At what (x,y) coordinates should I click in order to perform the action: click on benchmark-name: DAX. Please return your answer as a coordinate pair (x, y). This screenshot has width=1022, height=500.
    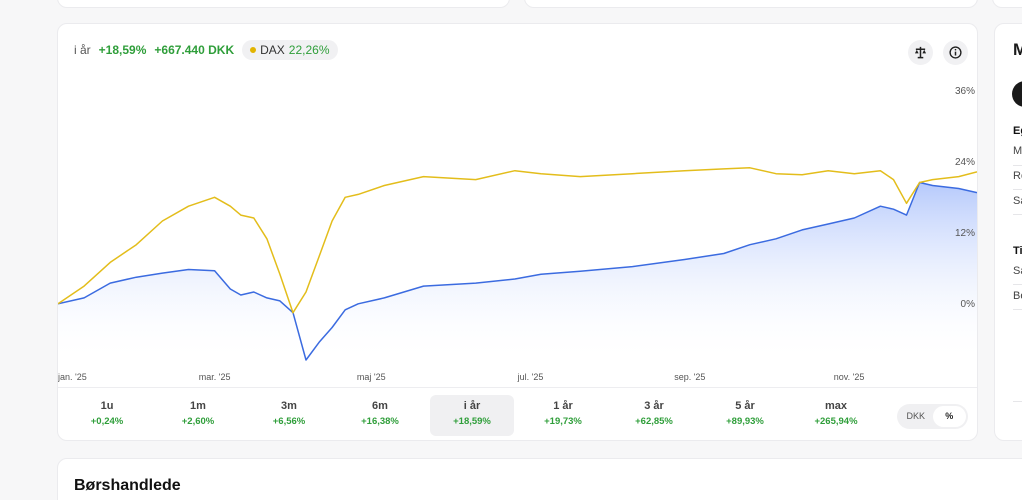
    Looking at the image, I should click on (272, 50).